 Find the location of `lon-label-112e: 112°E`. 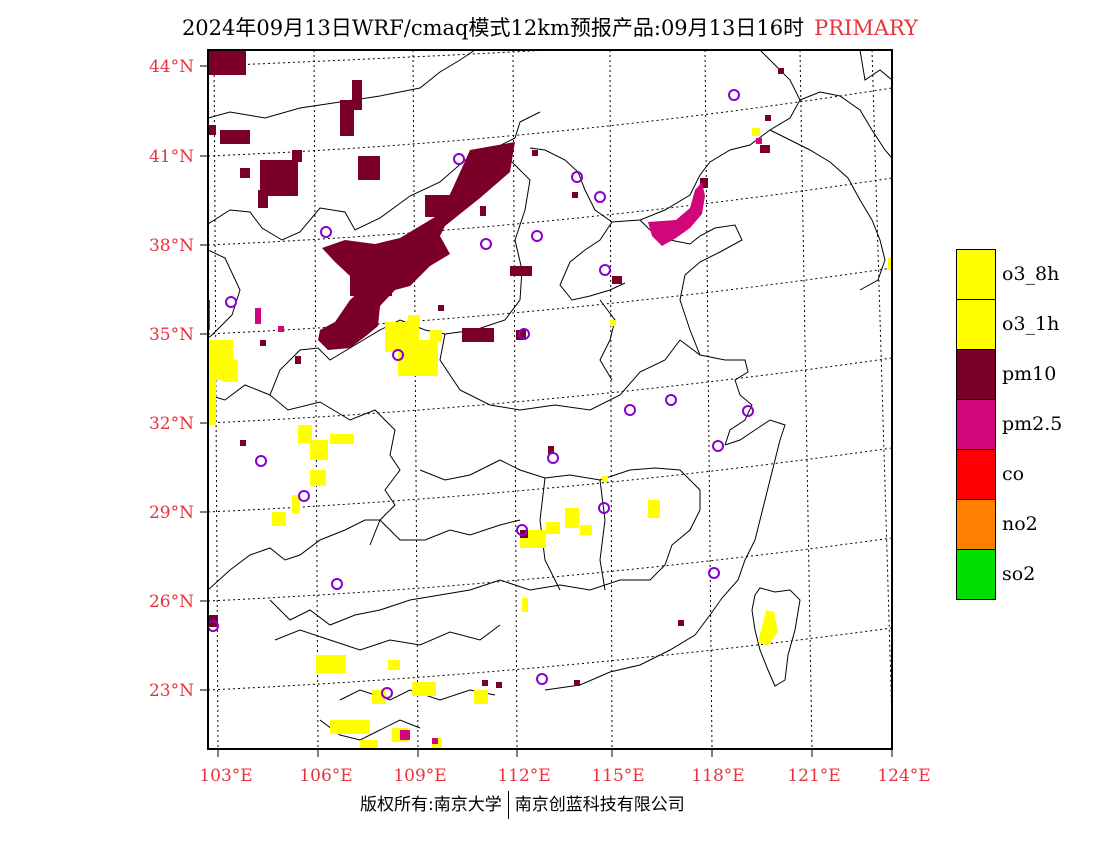

lon-label-112e: 112°E is located at coordinates (523, 776).